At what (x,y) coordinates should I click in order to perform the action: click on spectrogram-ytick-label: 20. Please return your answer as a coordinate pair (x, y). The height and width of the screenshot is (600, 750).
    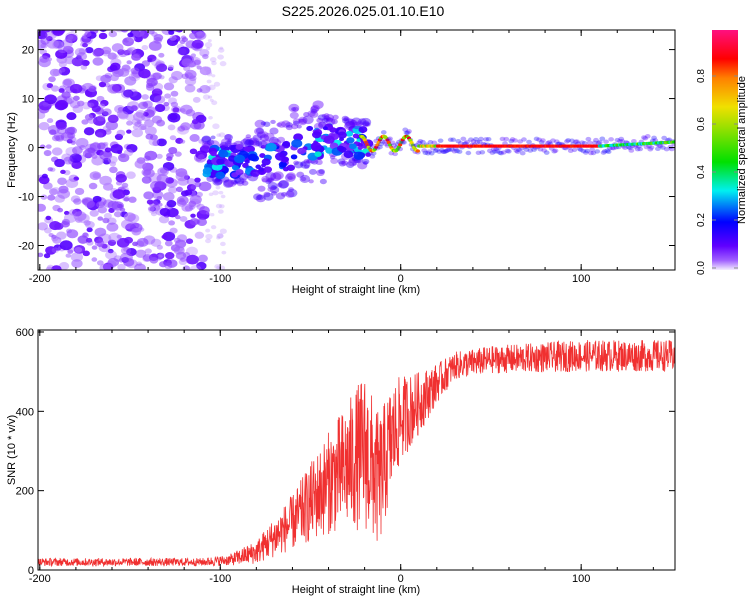
    Looking at the image, I should click on (28, 51).